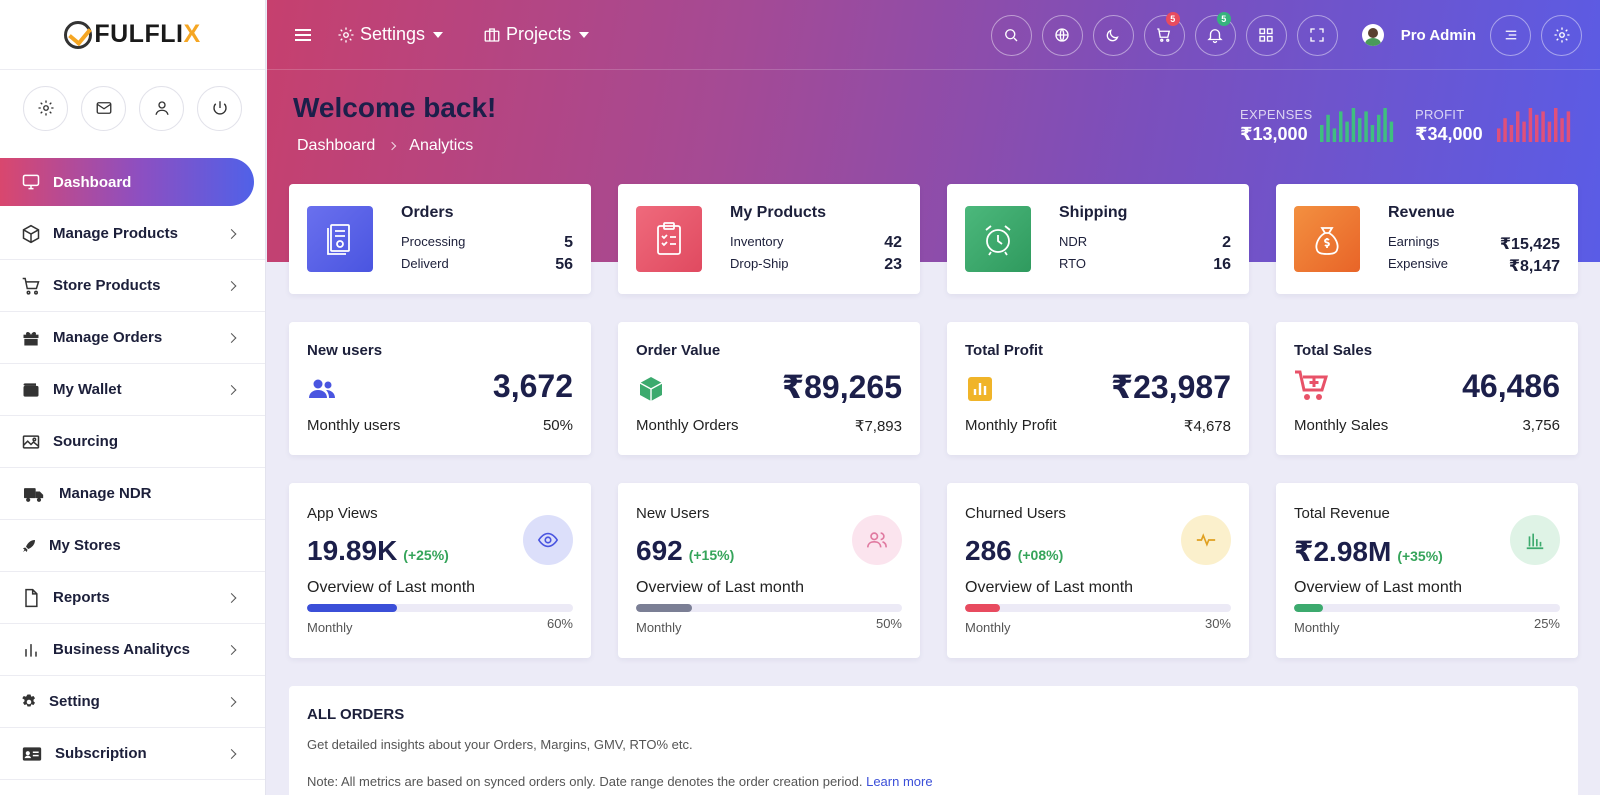 The image size is (1600, 795). What do you see at coordinates (147, 34) in the screenshot?
I see `brand-name: FULFLIX` at bounding box center [147, 34].